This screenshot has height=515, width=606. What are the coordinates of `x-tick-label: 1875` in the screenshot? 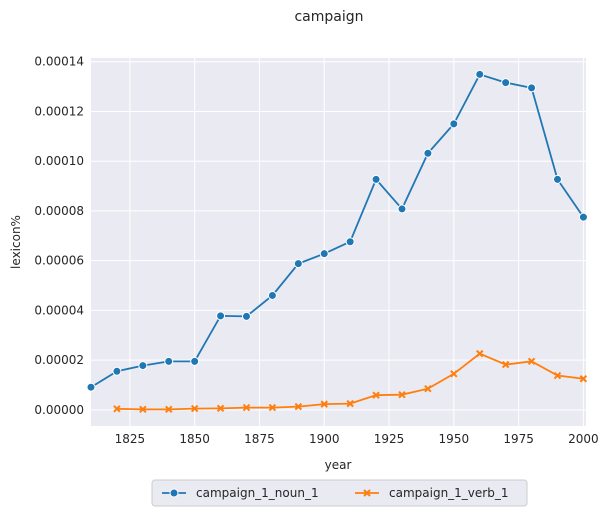 It's located at (259, 439).